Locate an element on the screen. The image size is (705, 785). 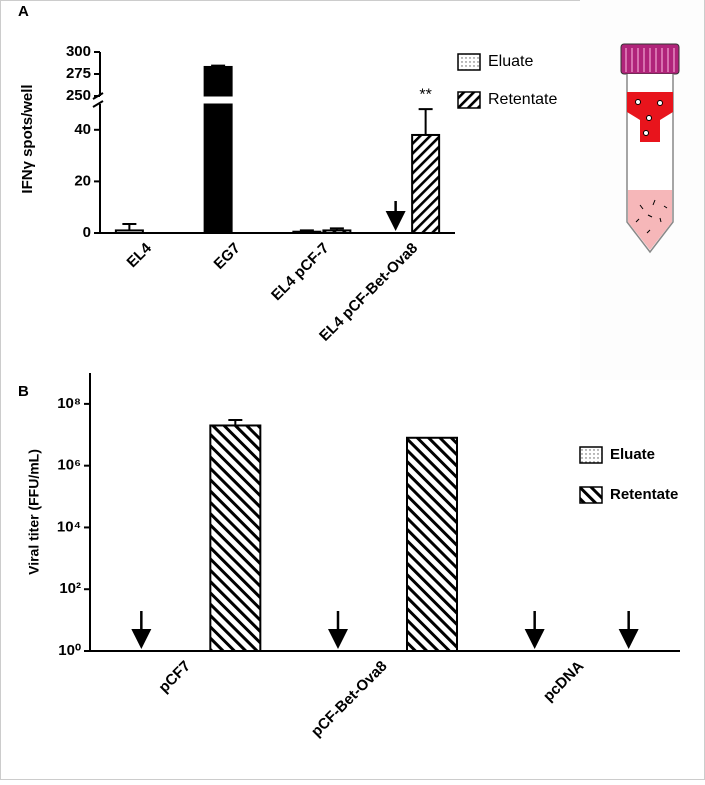
y-tick-label: 10² is located at coordinates (70, 588).